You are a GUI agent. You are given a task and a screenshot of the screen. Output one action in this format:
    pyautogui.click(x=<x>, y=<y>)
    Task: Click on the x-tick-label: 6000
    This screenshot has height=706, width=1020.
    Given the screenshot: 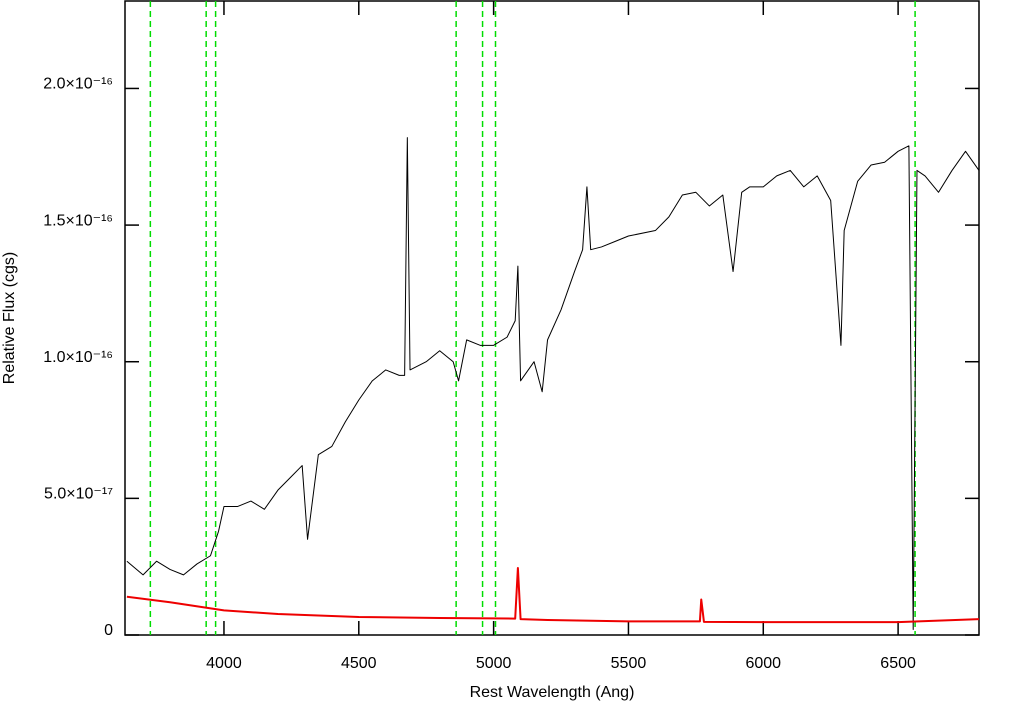 What is the action you would take?
    pyautogui.click(x=763, y=663)
    